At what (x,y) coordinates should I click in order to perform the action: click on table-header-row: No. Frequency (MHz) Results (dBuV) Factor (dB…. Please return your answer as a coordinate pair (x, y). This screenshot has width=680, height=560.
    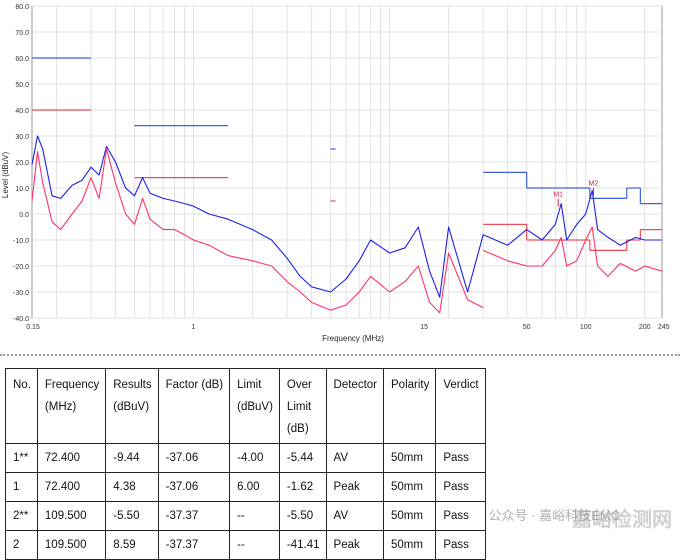
    Looking at the image, I should click on (245, 406).